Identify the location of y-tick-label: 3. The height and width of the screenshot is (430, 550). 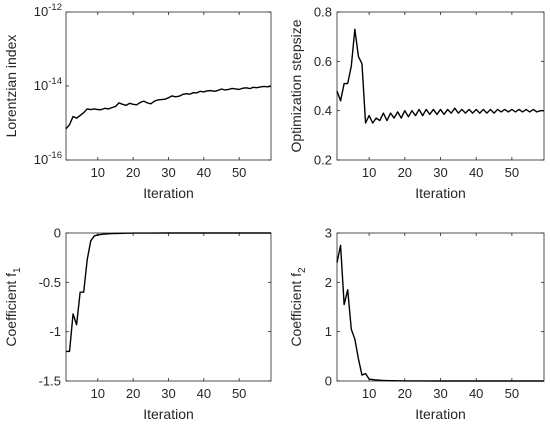
(328, 233).